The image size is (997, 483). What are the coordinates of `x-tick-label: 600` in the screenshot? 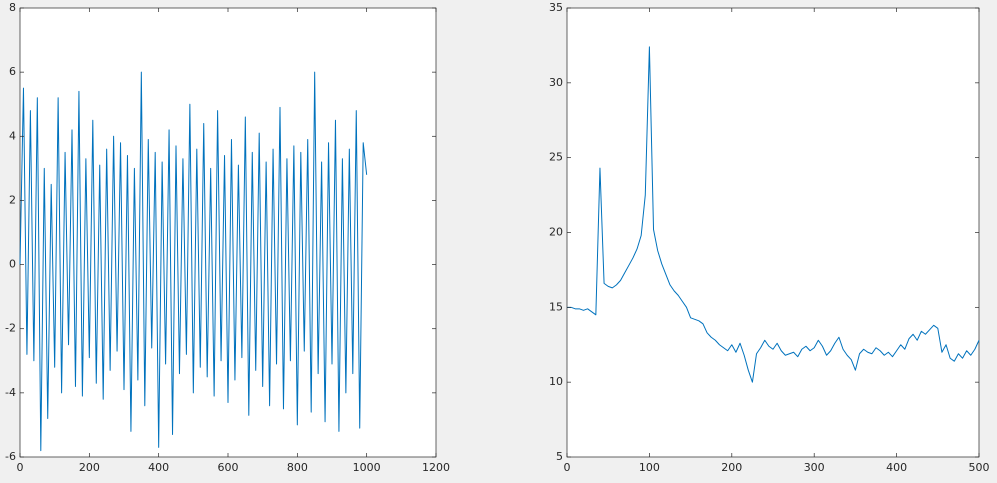 It's located at (228, 467).